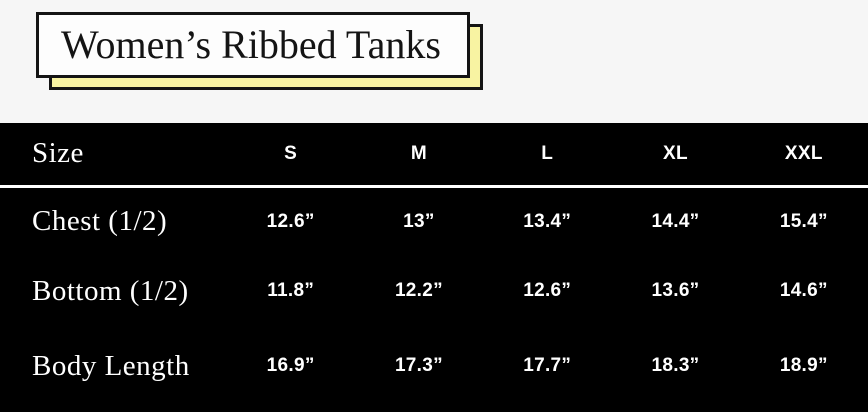 The width and height of the screenshot is (868, 412). I want to click on title-plaque: Women’s Ribbed Tanks, so click(259, 51).